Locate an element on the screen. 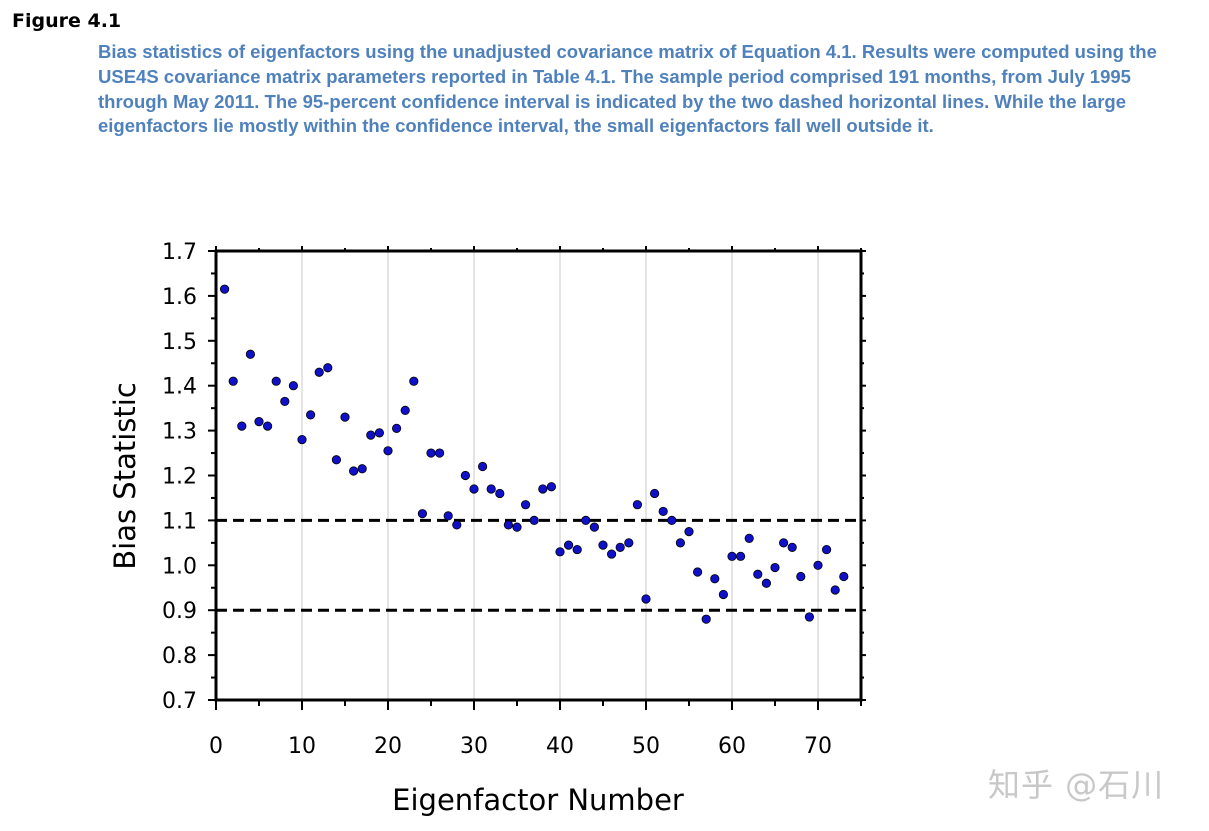 The width and height of the screenshot is (1209, 831). figure-label: Figure 4.1 is located at coordinates (67, 21).